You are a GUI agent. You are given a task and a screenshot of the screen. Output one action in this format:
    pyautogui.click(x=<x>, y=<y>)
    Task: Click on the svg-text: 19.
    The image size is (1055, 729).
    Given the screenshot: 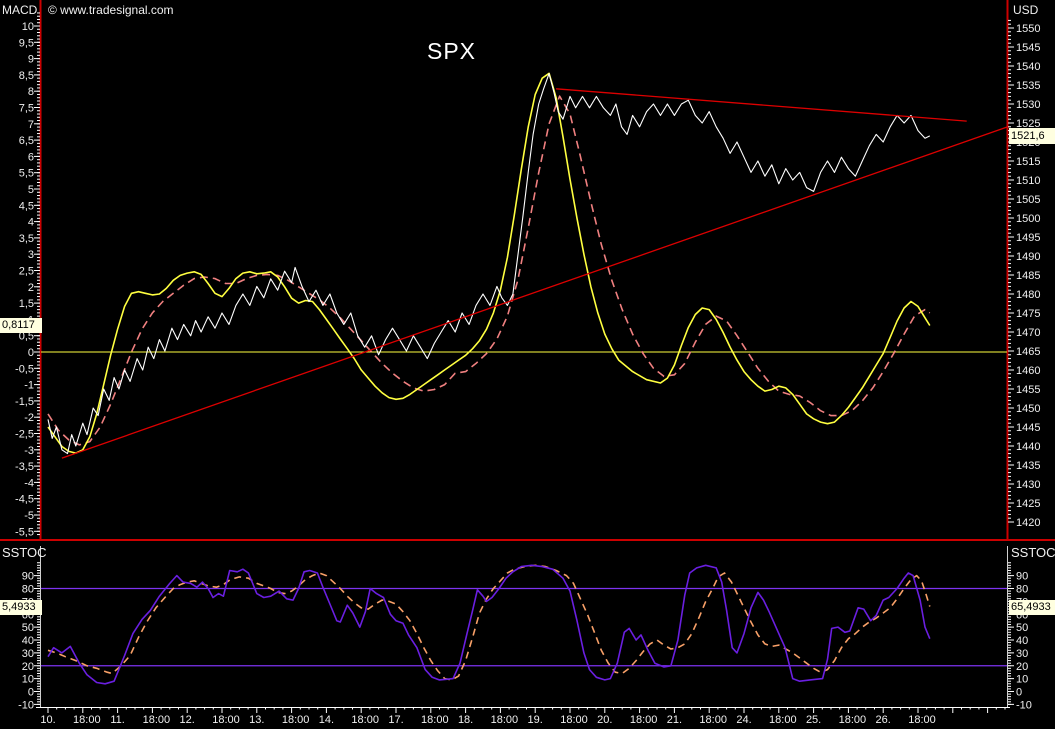 What is the action you would take?
    pyautogui.click(x=535, y=720)
    